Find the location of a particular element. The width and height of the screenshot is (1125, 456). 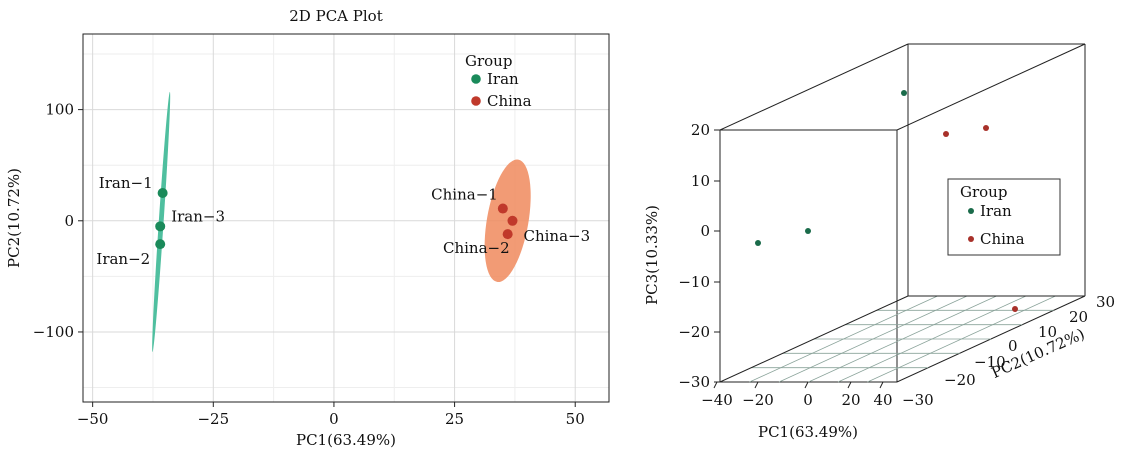

y-tick-label-3d: 20 is located at coordinates (1078, 317).